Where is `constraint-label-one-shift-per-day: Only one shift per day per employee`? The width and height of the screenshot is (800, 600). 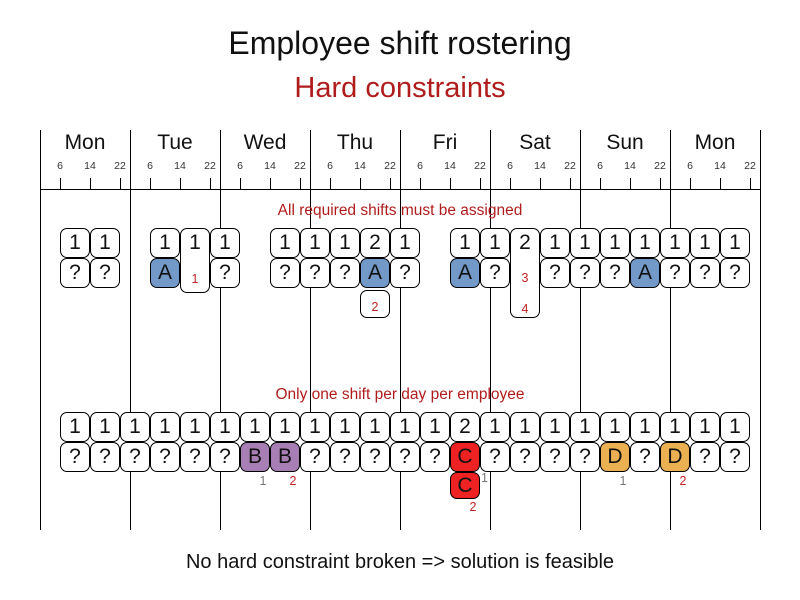
constraint-label-one-shift-per-day: Only one shift per day per employee is located at coordinates (400, 394).